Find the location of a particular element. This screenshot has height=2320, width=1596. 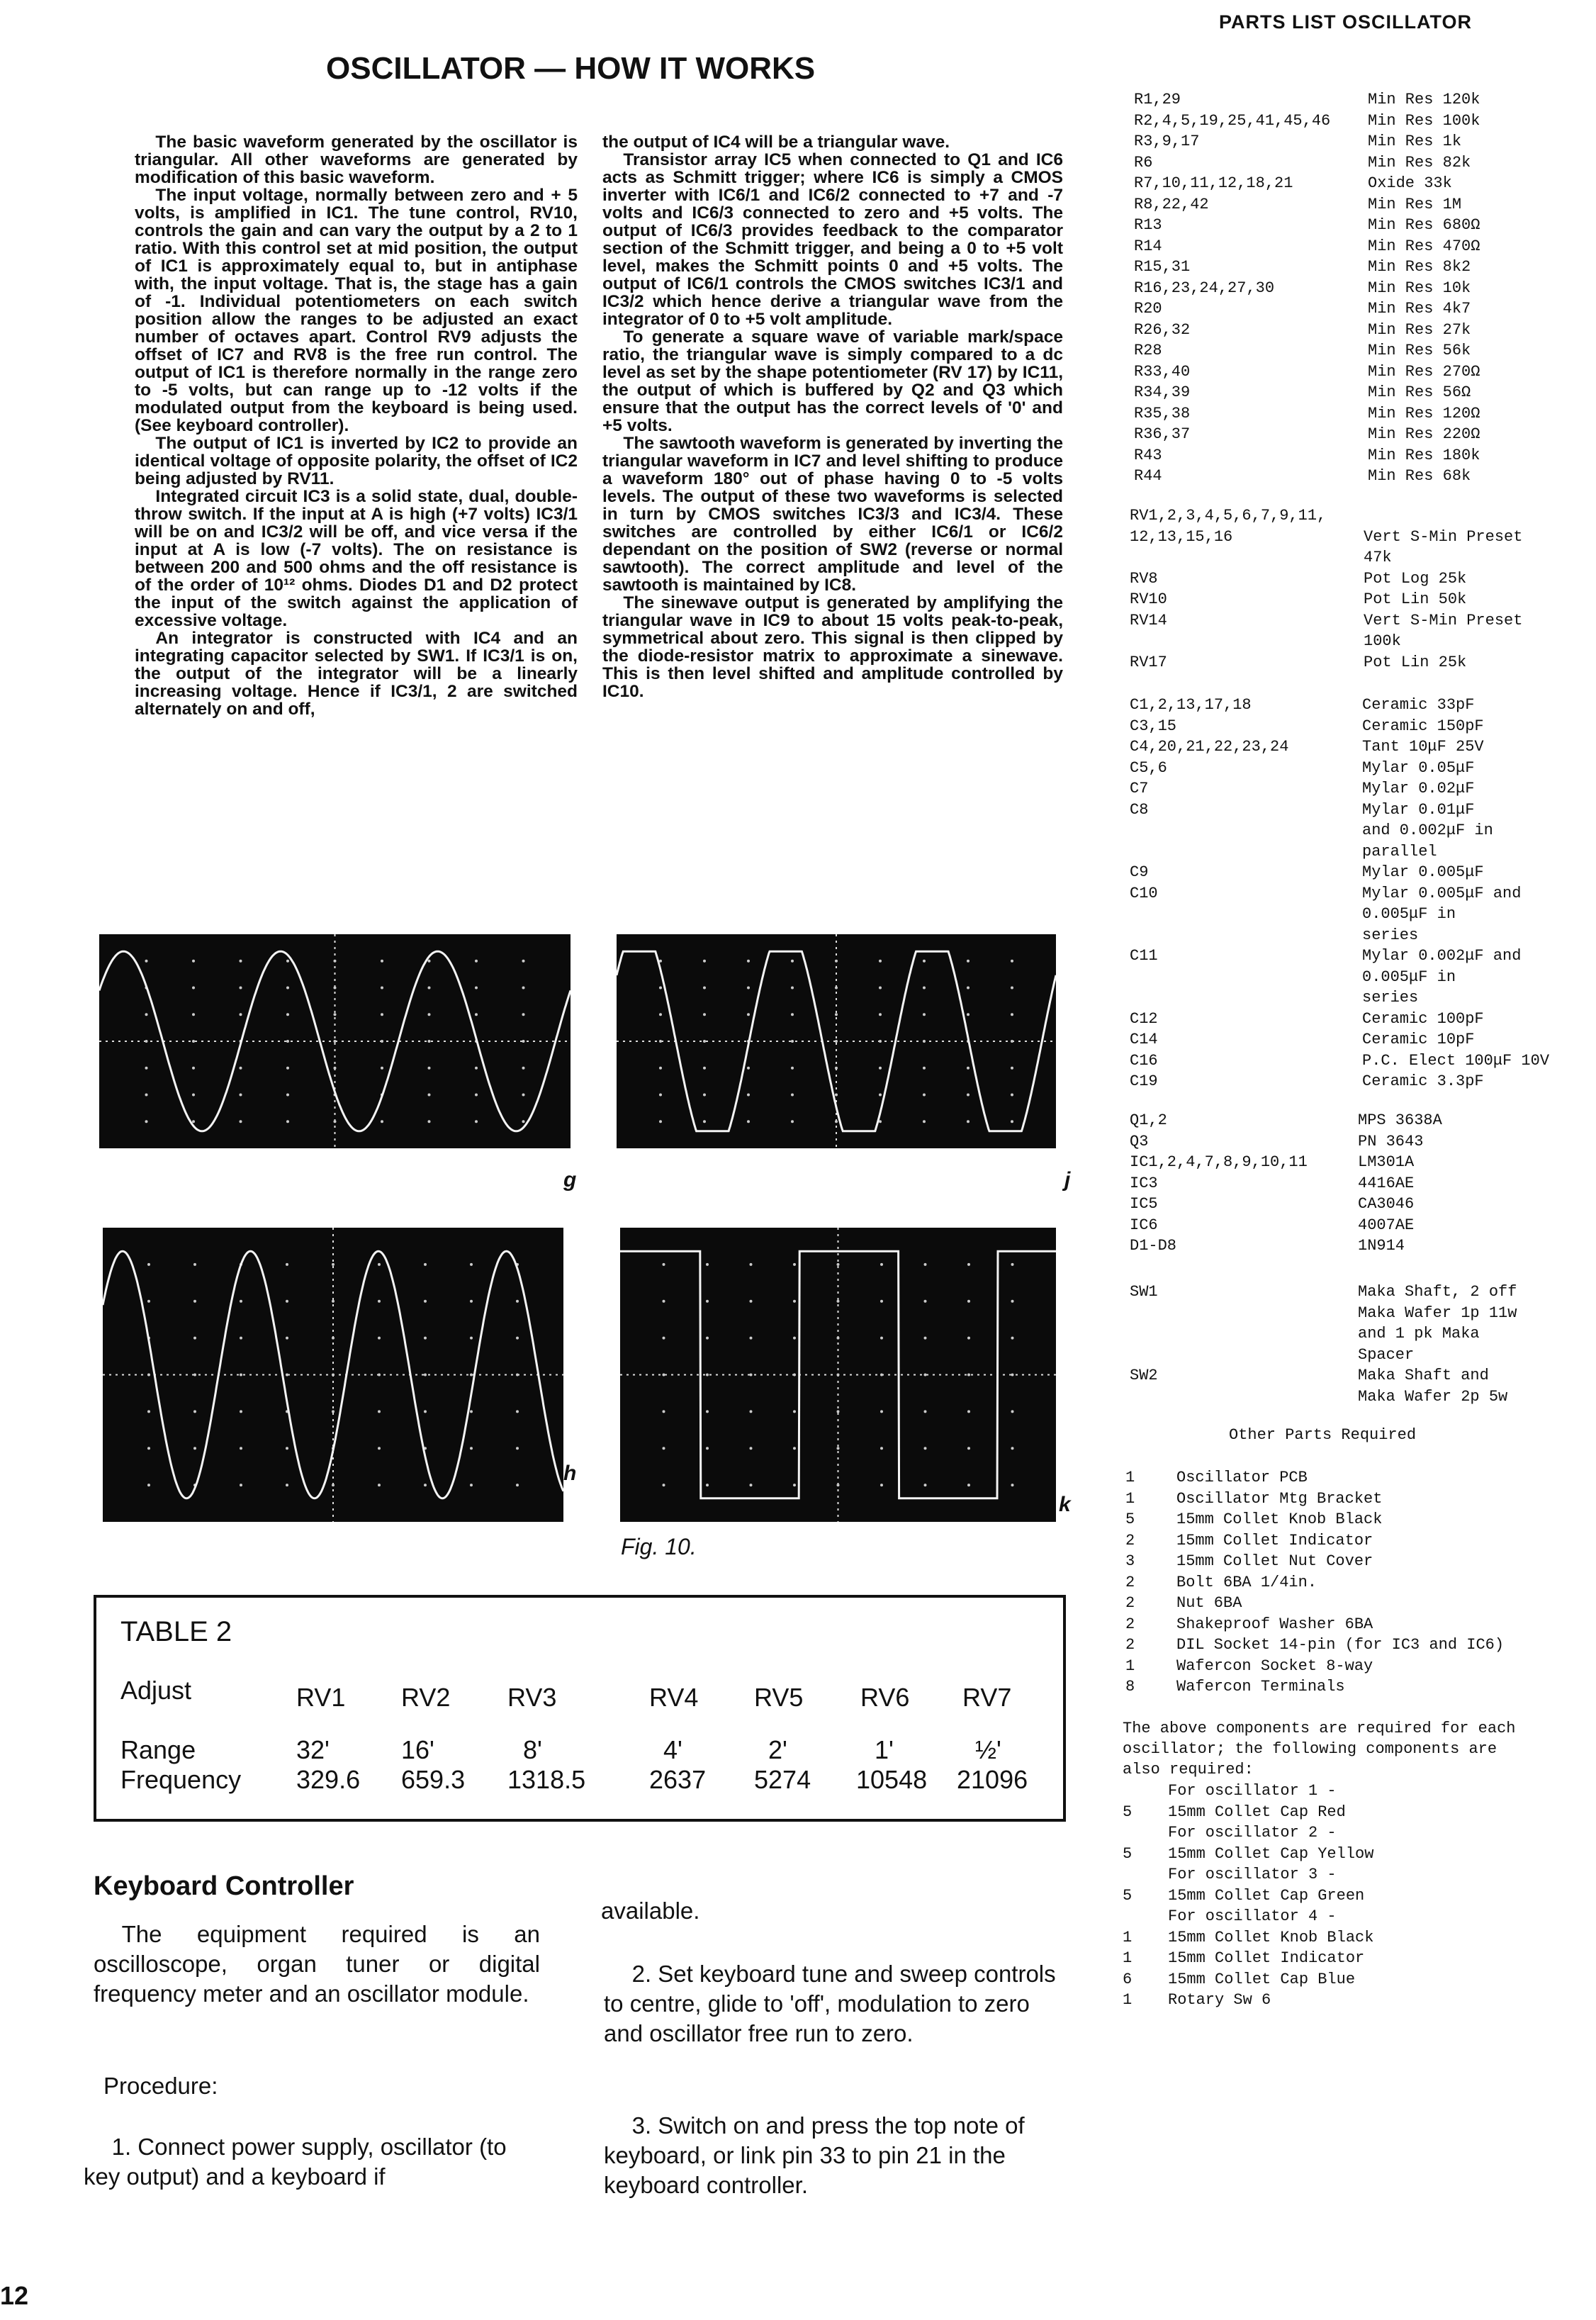

other-parts-row: For oscillator 3 - is located at coordinates (1349, 1874).